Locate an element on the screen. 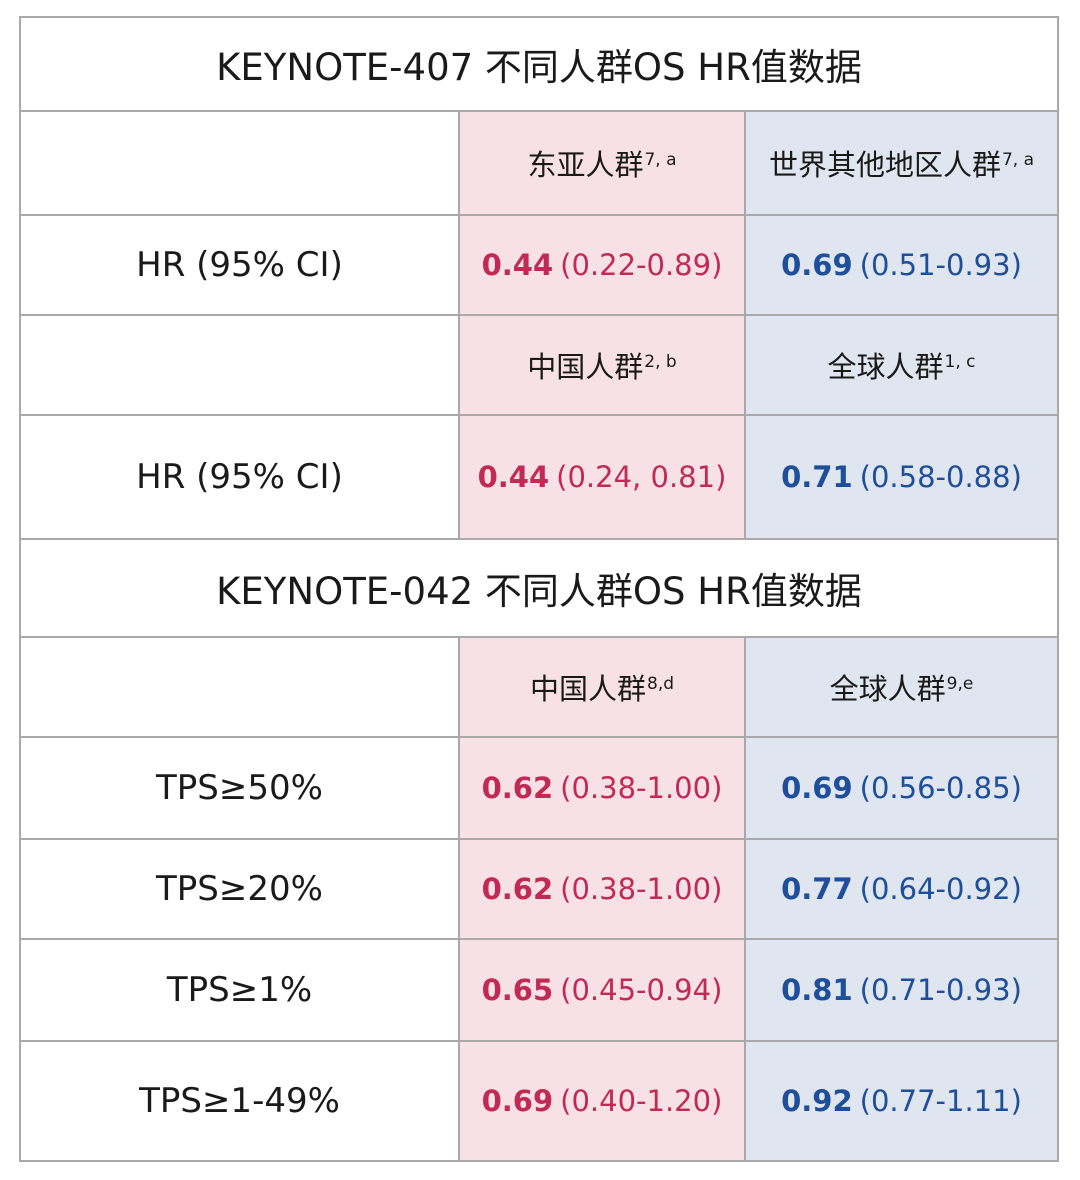  hr-value: 0.81 (0.71-0.93) is located at coordinates (901, 990).